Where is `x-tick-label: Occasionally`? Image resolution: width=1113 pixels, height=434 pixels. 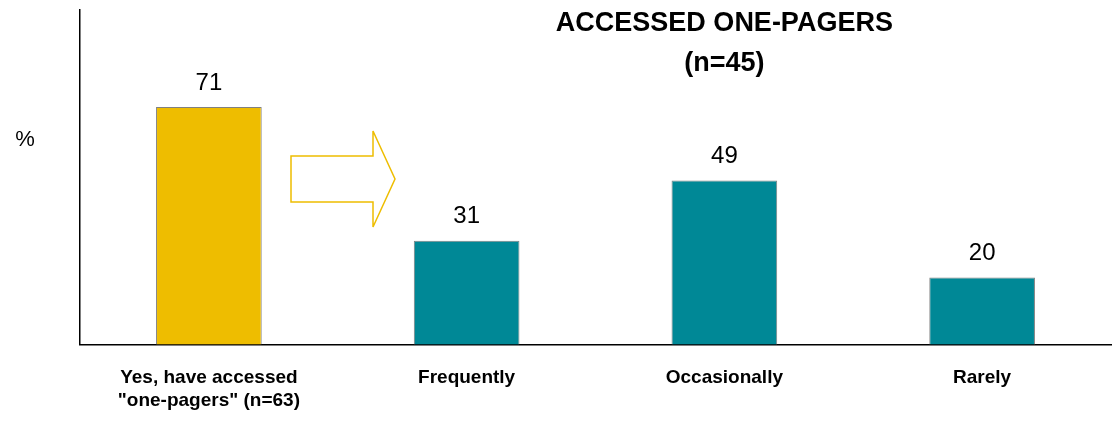
x-tick-label: Occasionally is located at coordinates (724, 377).